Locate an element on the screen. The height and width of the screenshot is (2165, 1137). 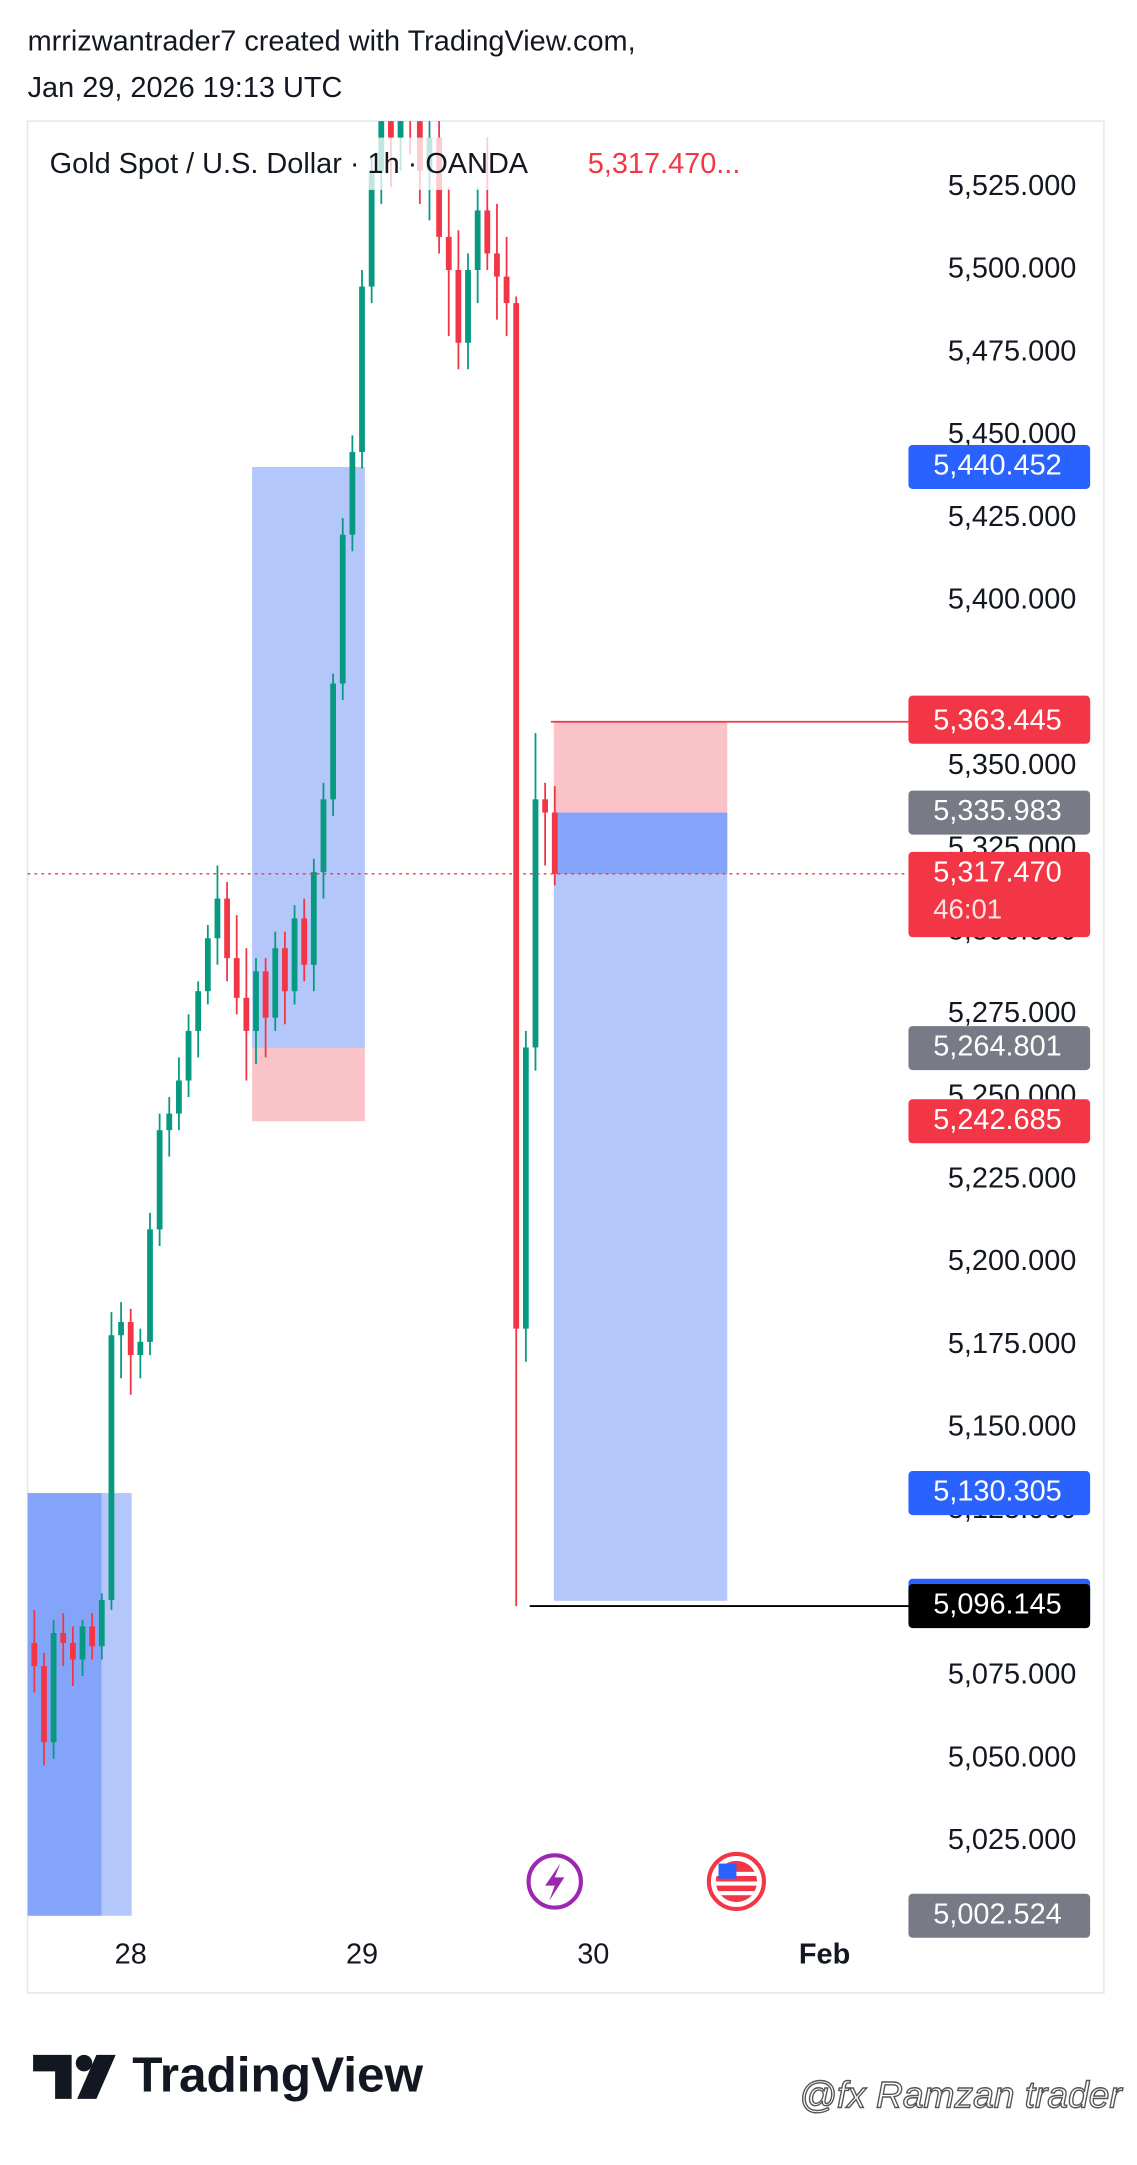
y-tick-label: 5,475.000 is located at coordinates (1012, 351).